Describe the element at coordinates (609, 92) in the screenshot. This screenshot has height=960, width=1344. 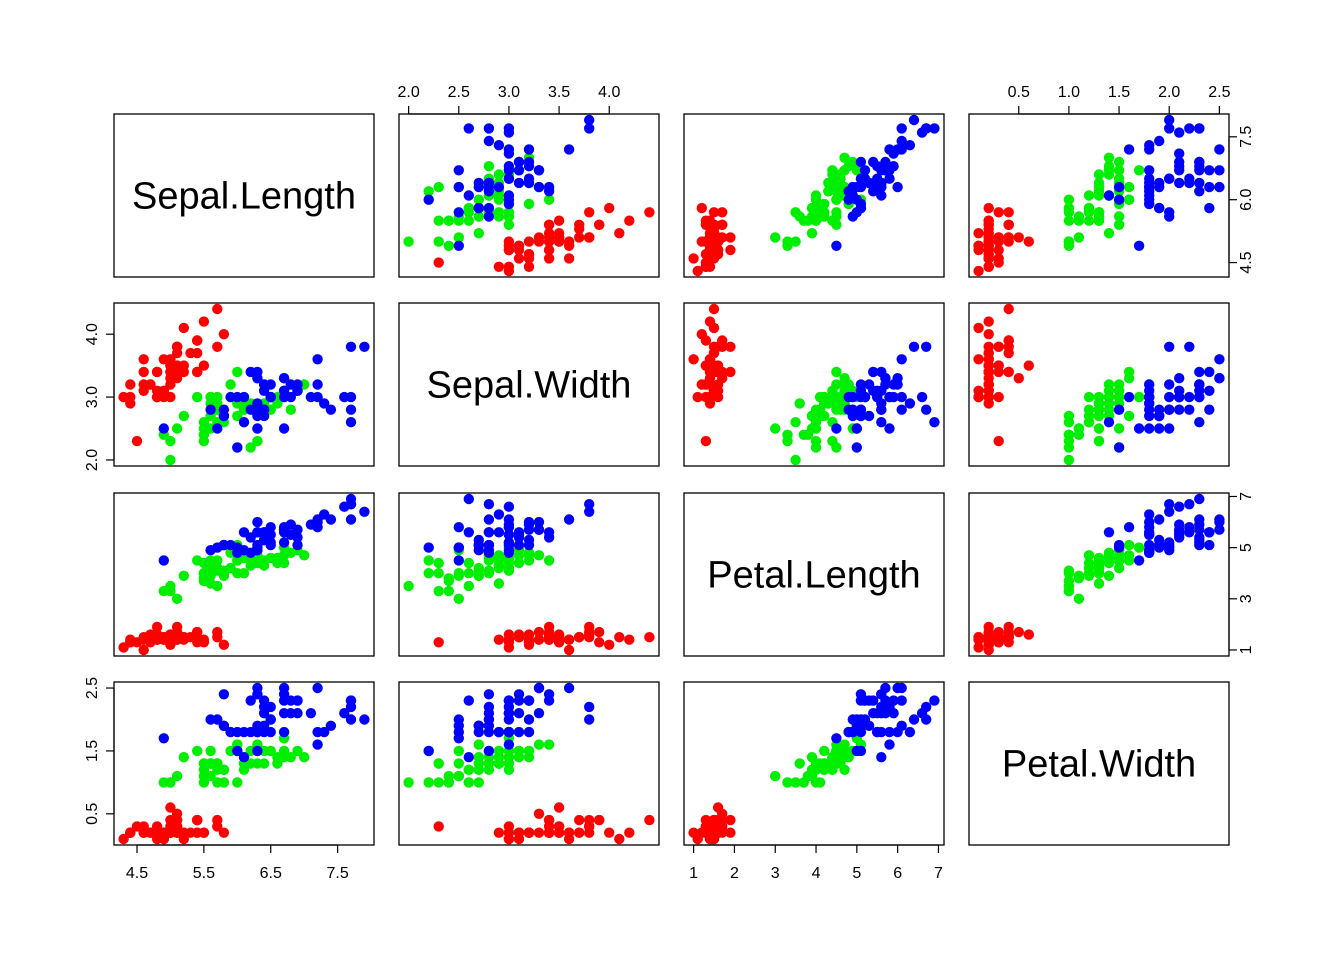
I see `tick-label: 4.0` at that location.